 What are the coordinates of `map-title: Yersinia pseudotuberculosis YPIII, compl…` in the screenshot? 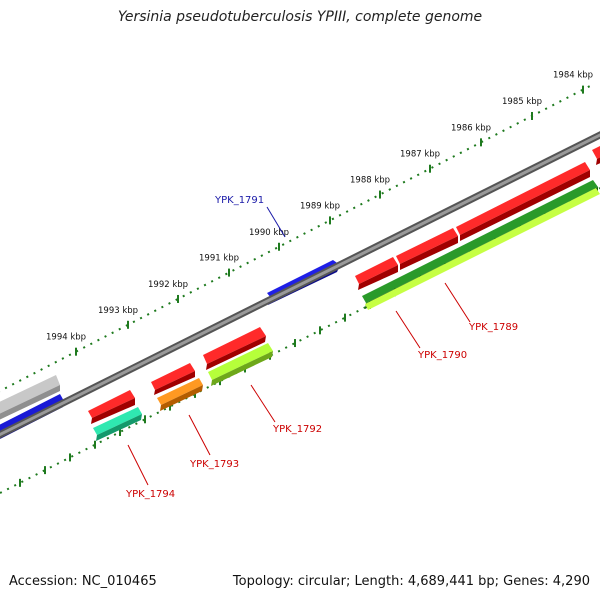 It's located at (300, 17).